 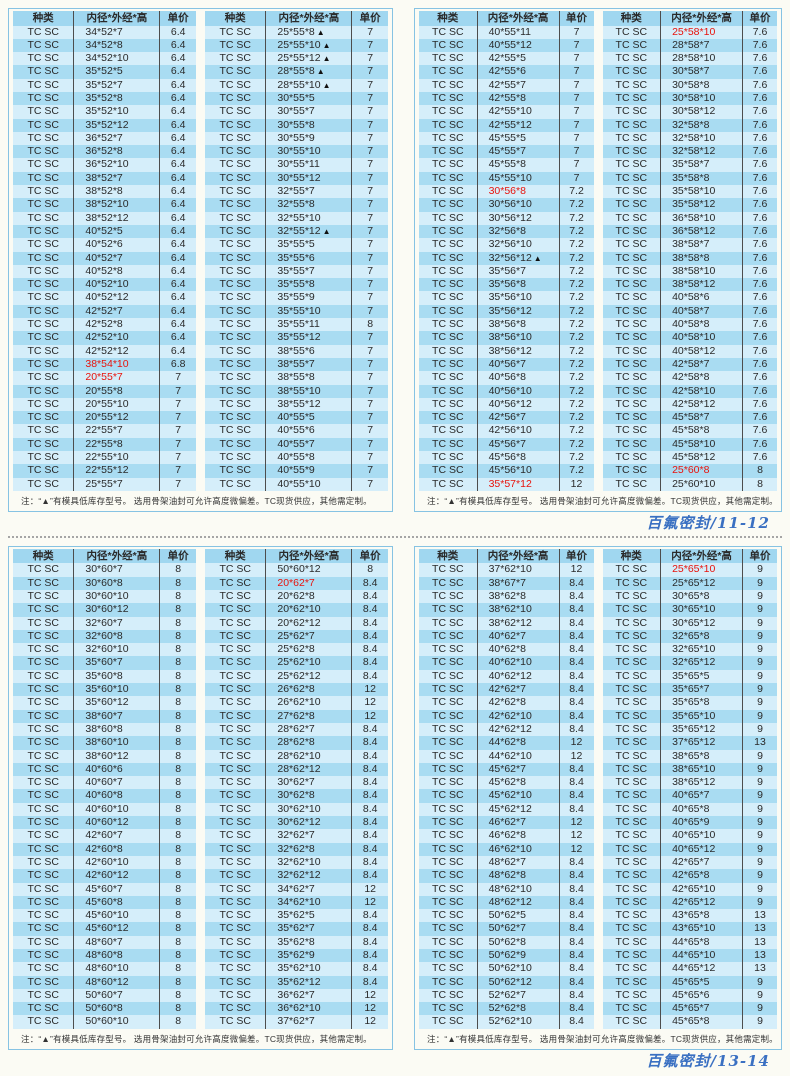 I want to click on cell-size: 42*52*7, so click(x=116, y=311).